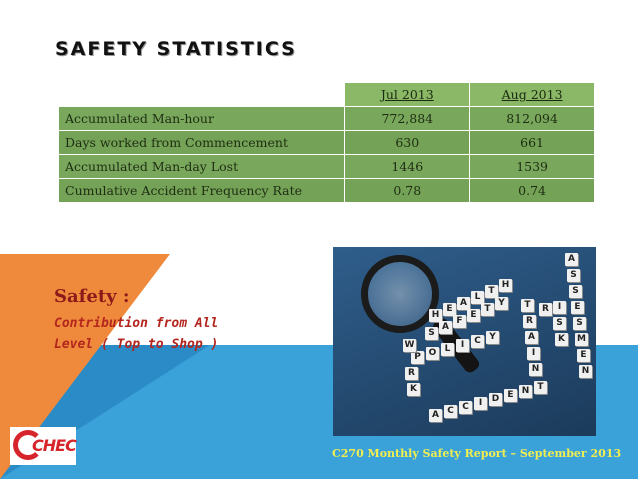  I want to click on cell-jul: 630, so click(407, 142).